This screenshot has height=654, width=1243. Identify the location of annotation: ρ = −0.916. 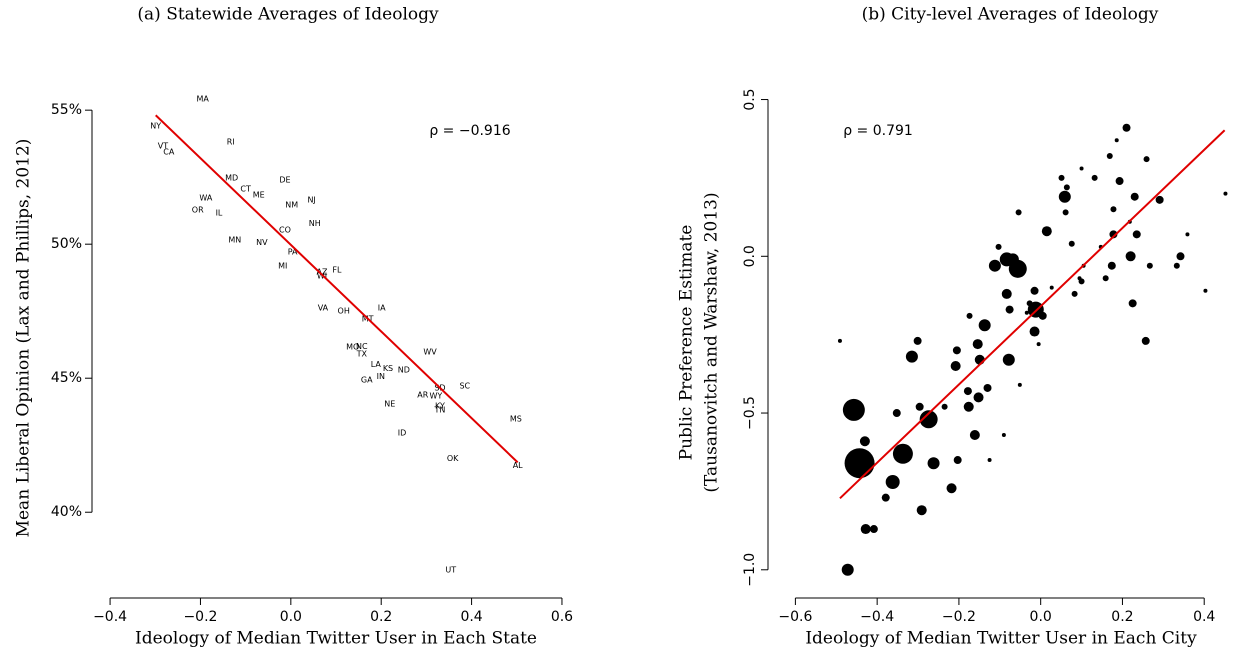
(469, 131).